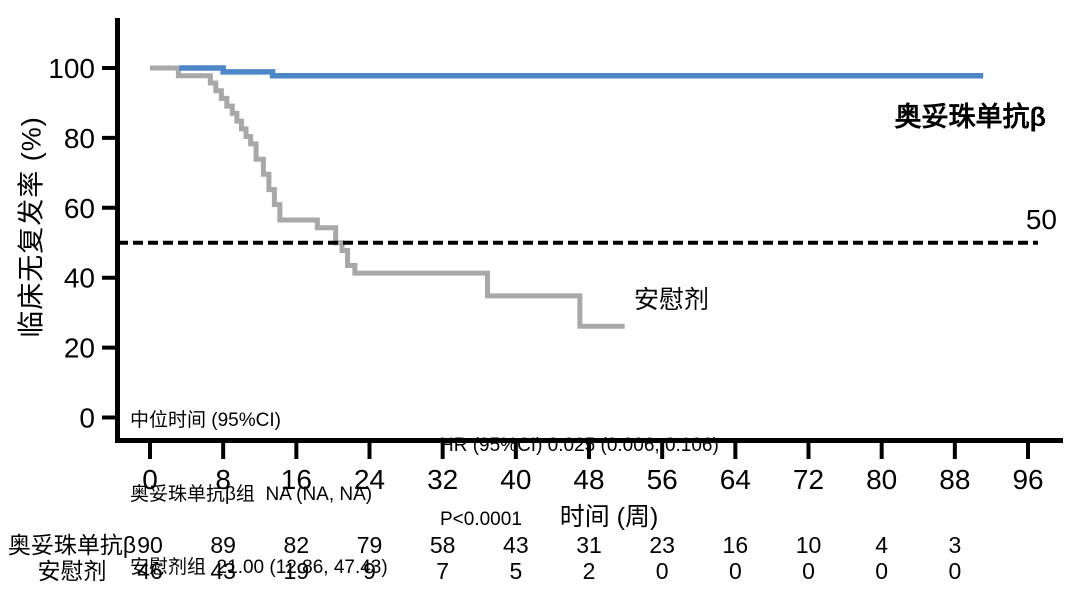 This screenshot has width=1080, height=600. Describe the element at coordinates (808, 479) in the screenshot. I see `x-tick-label: 72` at that location.